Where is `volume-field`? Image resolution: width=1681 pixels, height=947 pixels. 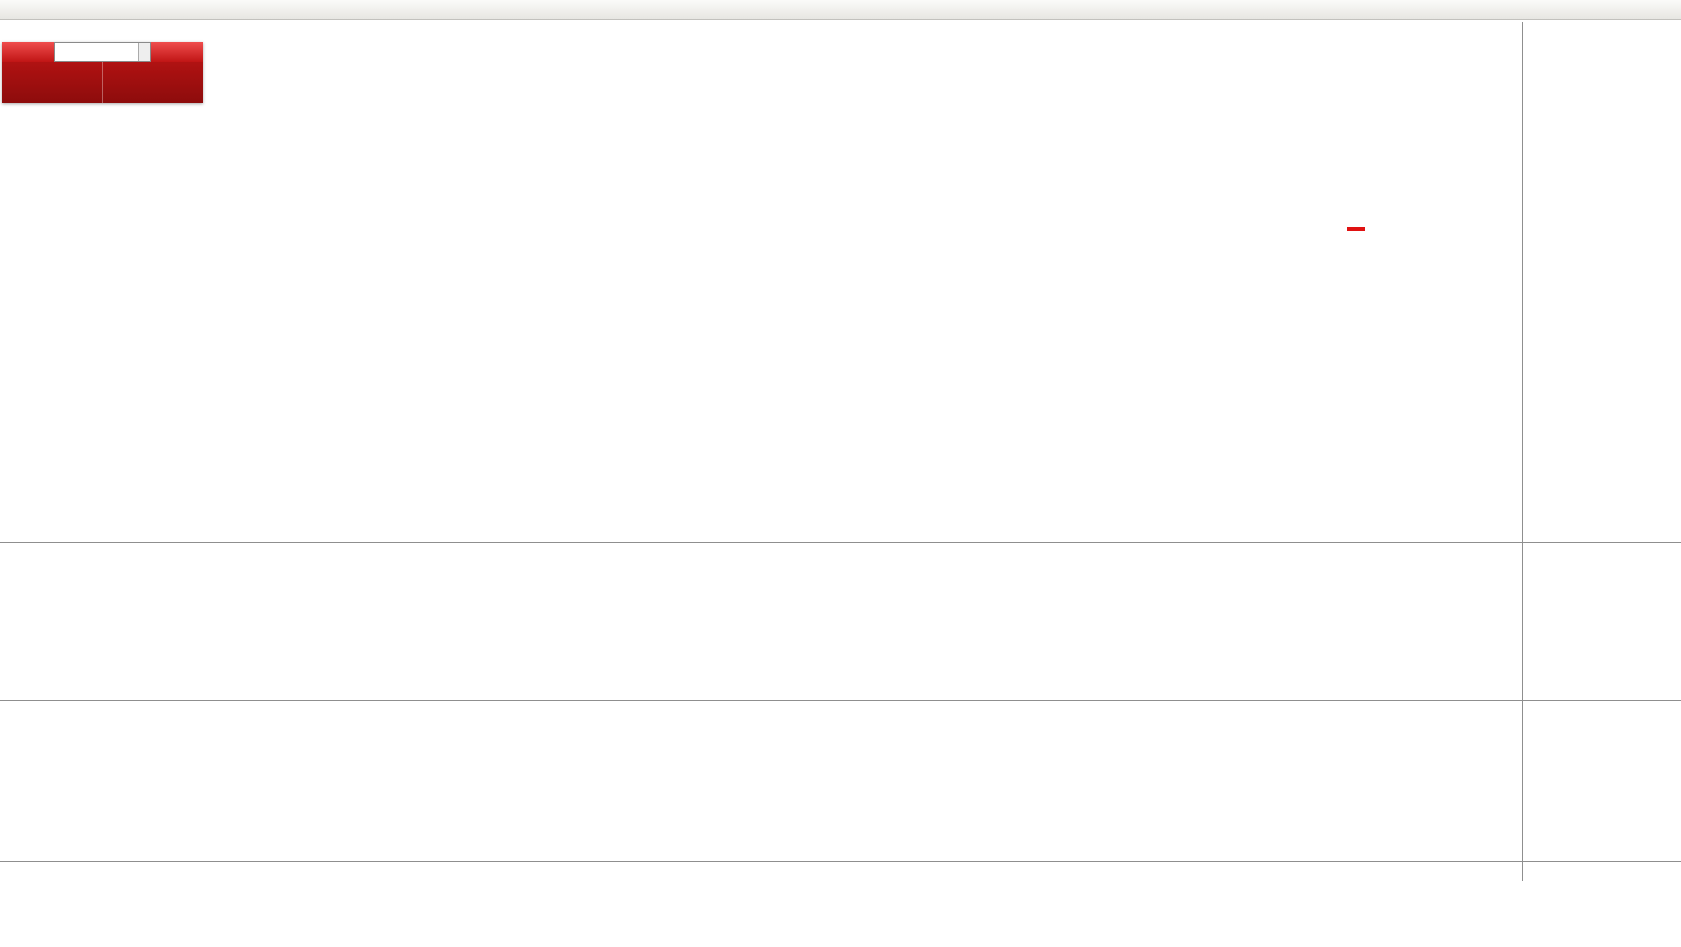 volume-field is located at coordinates (102, 52).